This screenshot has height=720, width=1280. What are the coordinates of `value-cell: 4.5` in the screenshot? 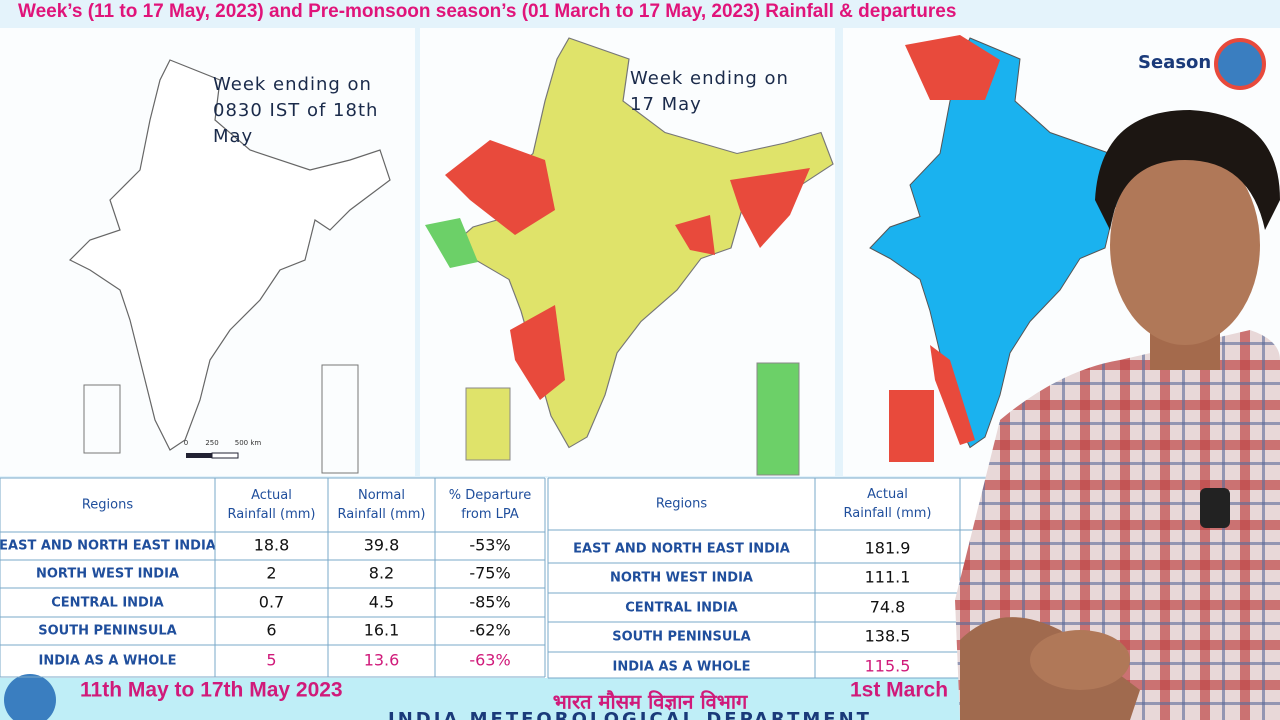 It's located at (381, 602).